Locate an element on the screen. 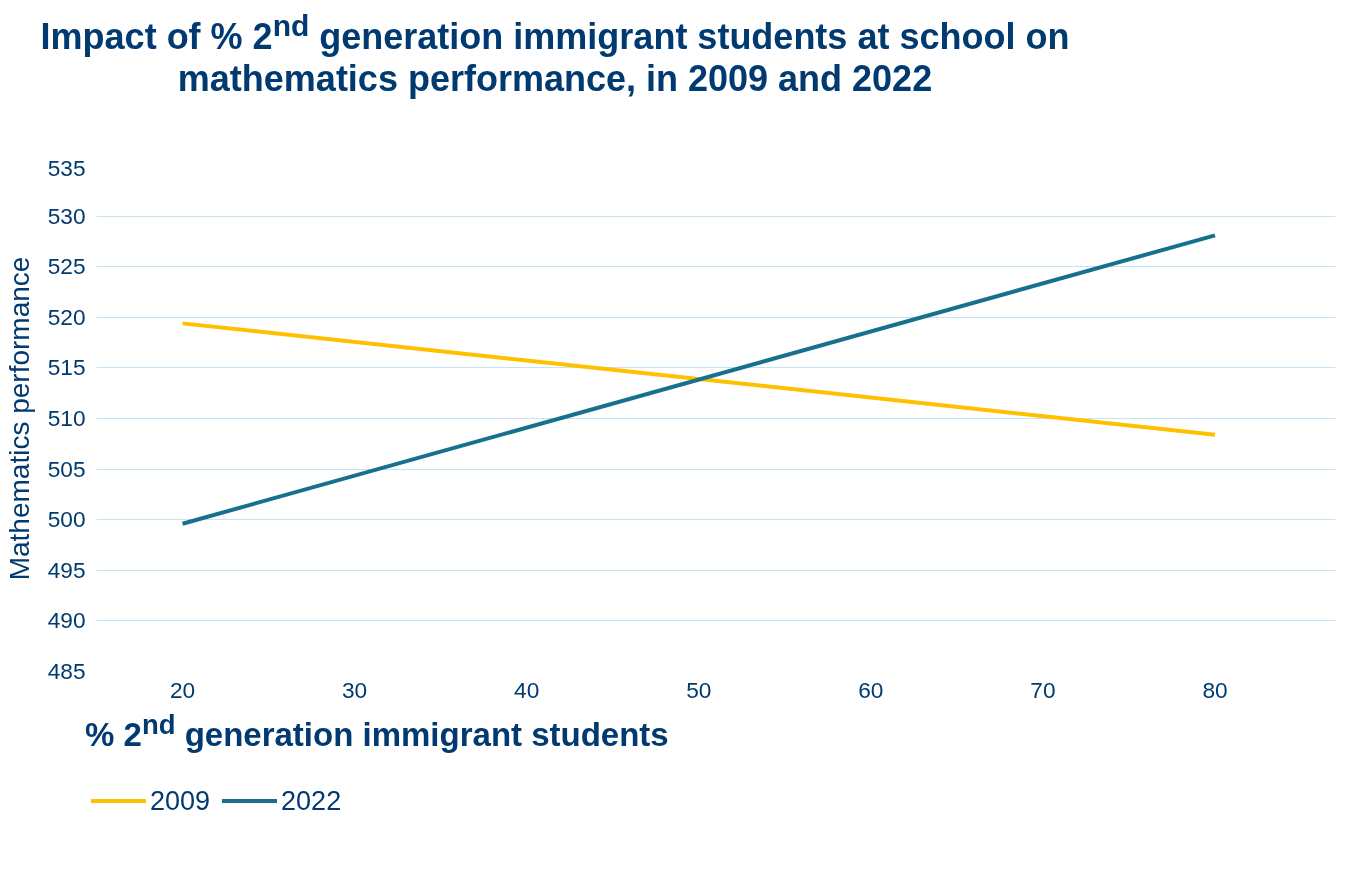  x-axis-title: % 2$^{nd}$ generation immigrant students is located at coordinates (376, 731).